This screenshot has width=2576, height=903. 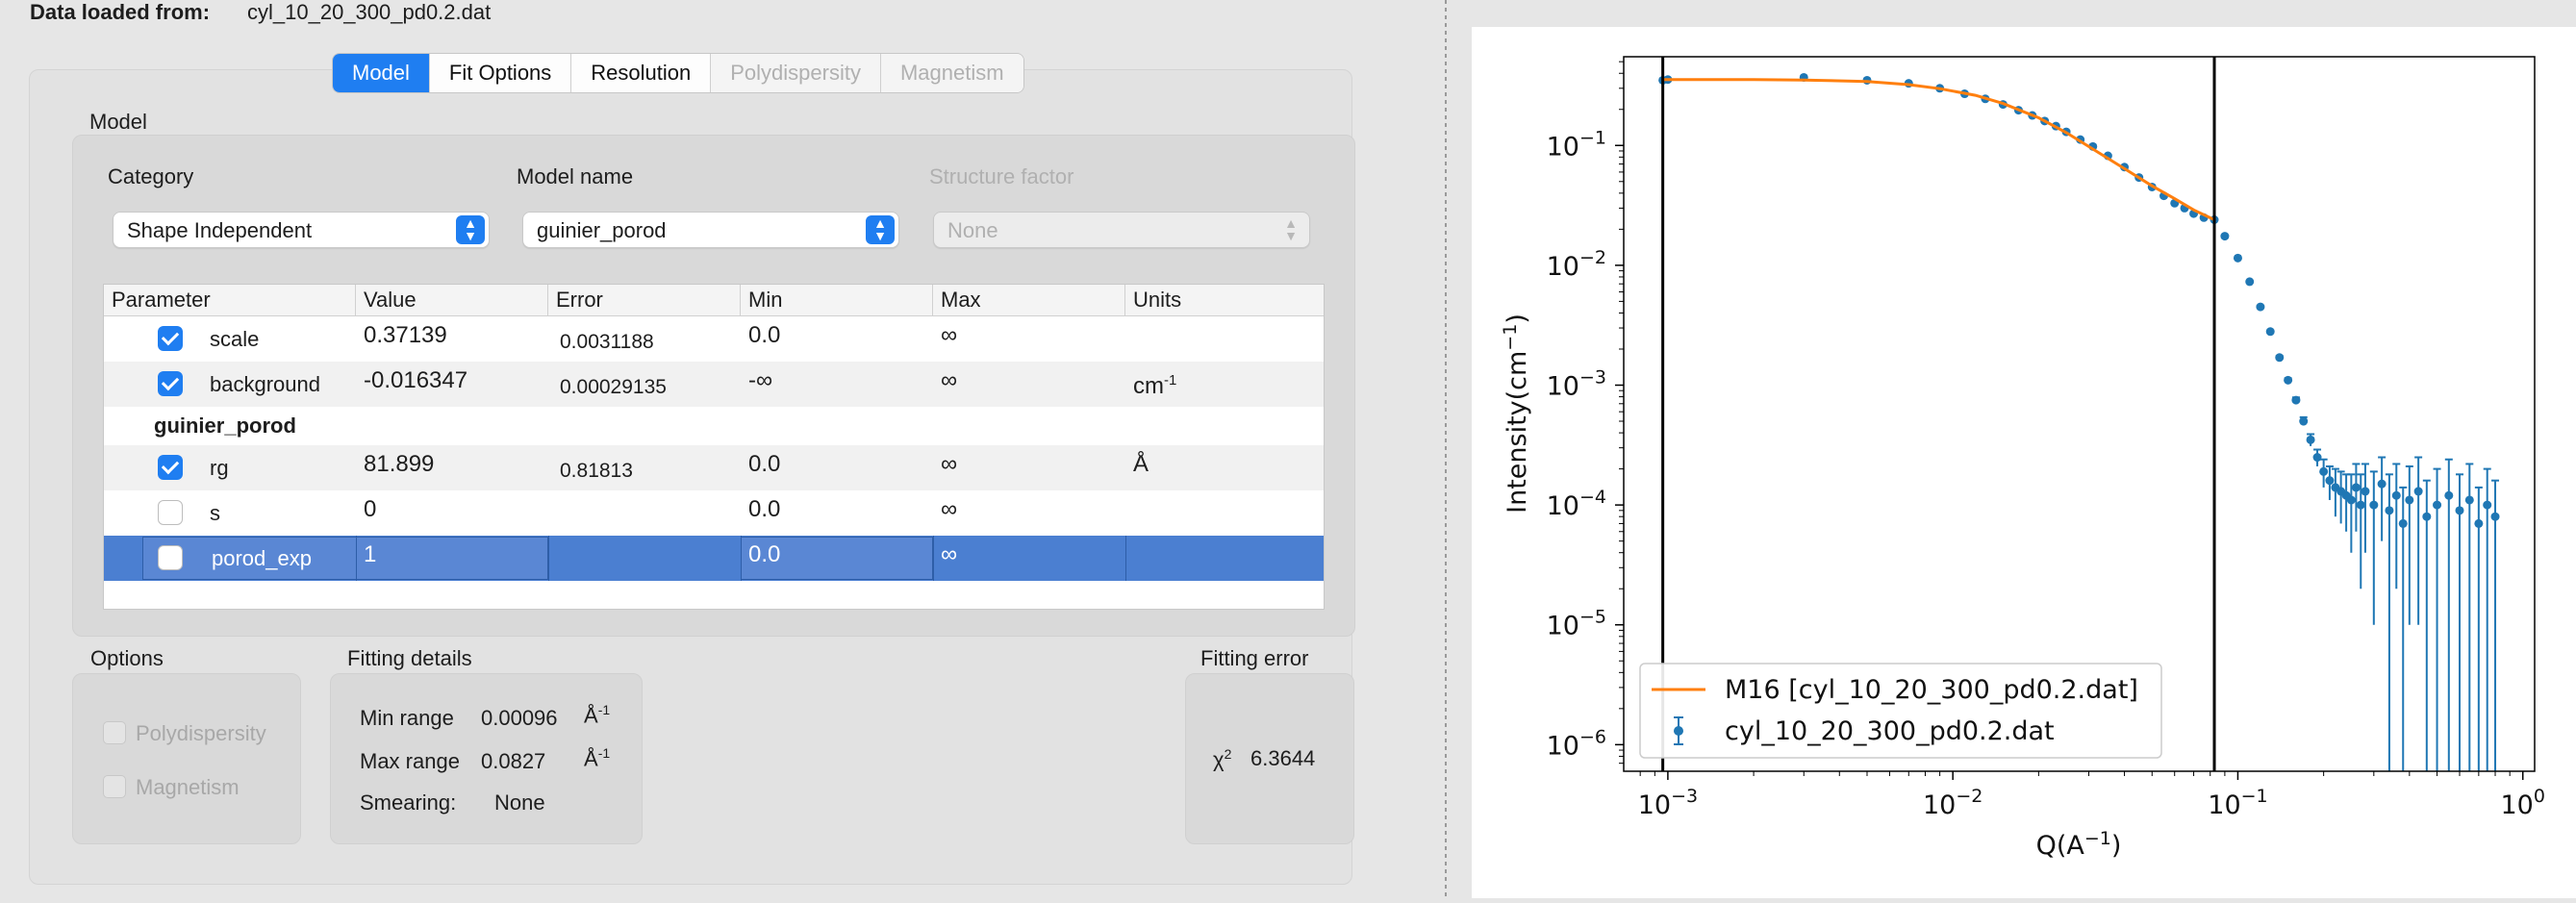 What do you see at coordinates (1668, 803) in the screenshot?
I see `x-tick-label: 10⁻³` at bounding box center [1668, 803].